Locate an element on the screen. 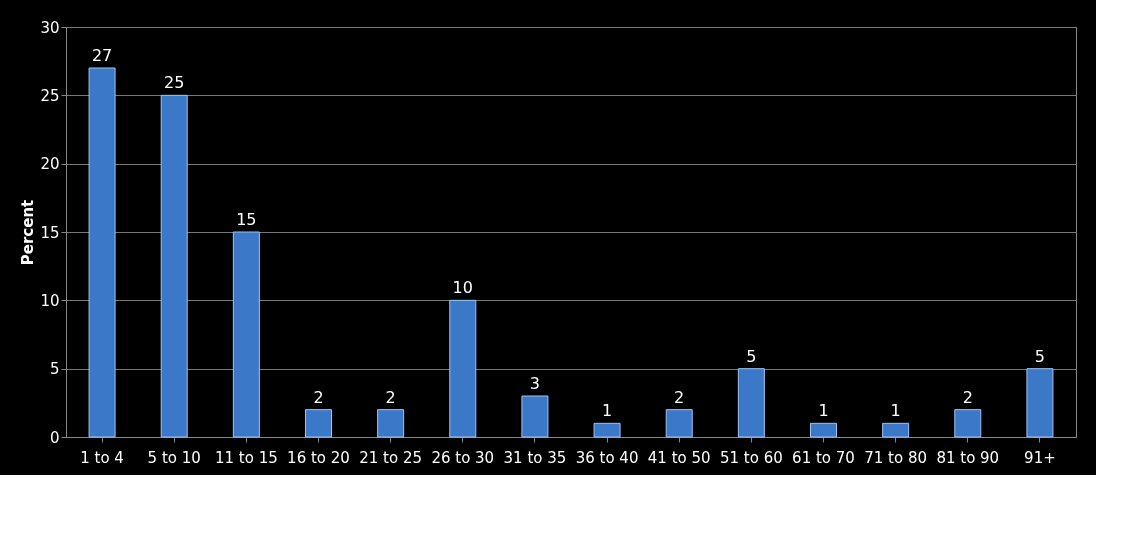 This screenshot has height=539, width=1143. y-tick-label: 20 is located at coordinates (50, 164).